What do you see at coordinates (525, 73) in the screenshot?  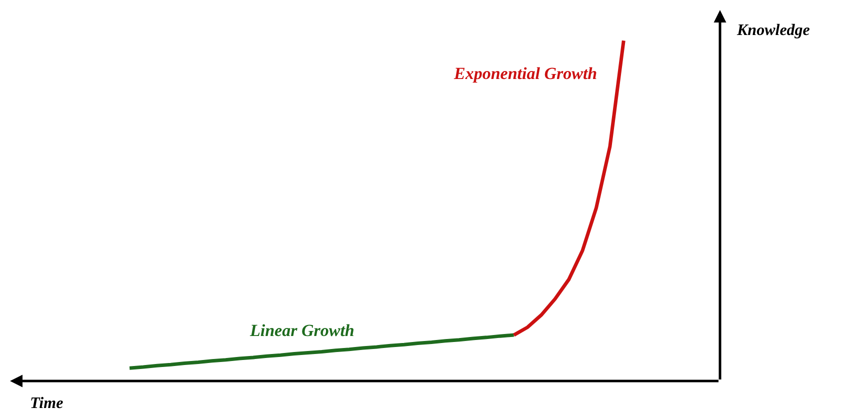 I see `series-label: Exponential Growth` at bounding box center [525, 73].